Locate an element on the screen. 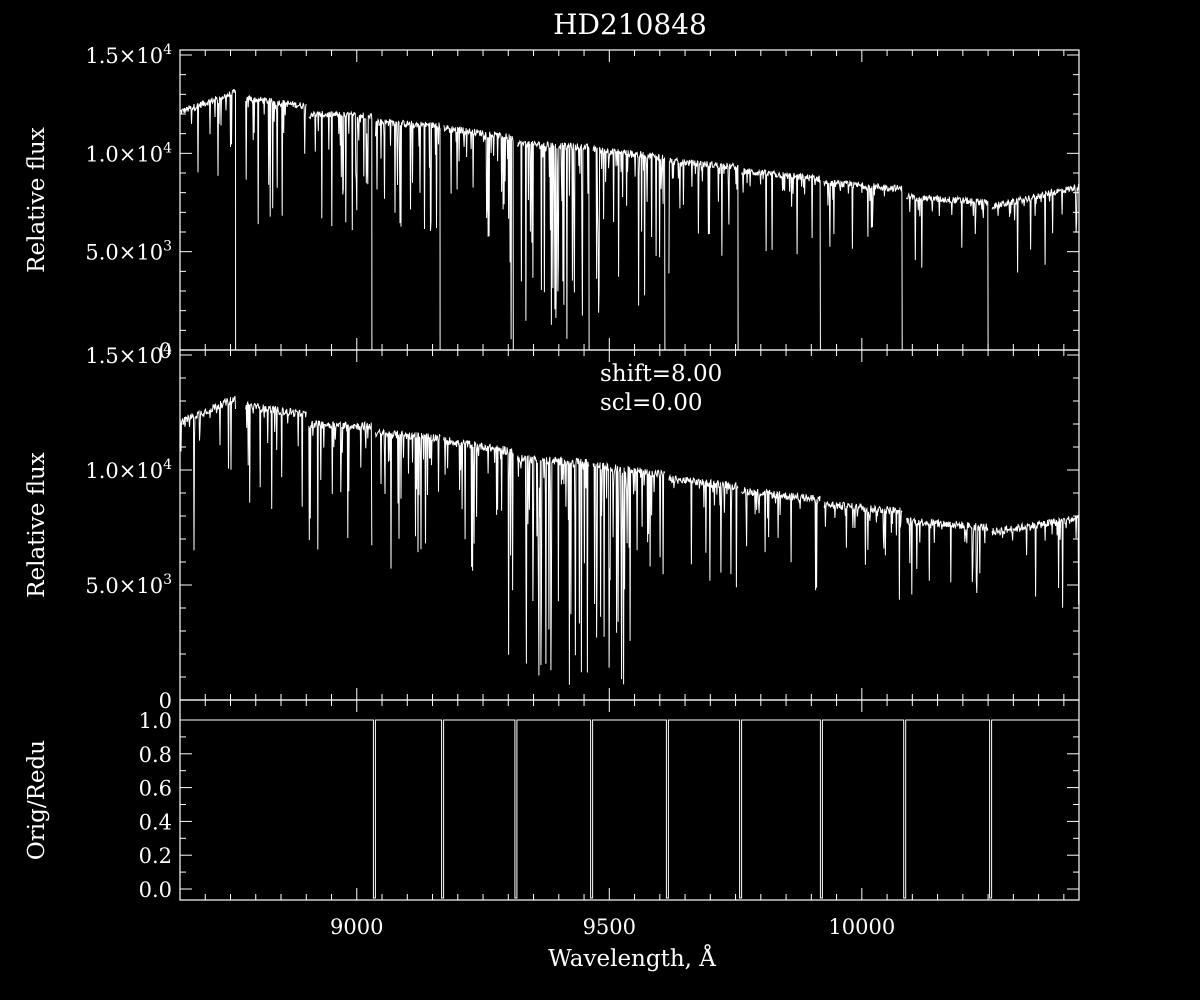 The image size is (1200, 1000). y-tick-label: 0.6 is located at coordinates (155, 789).